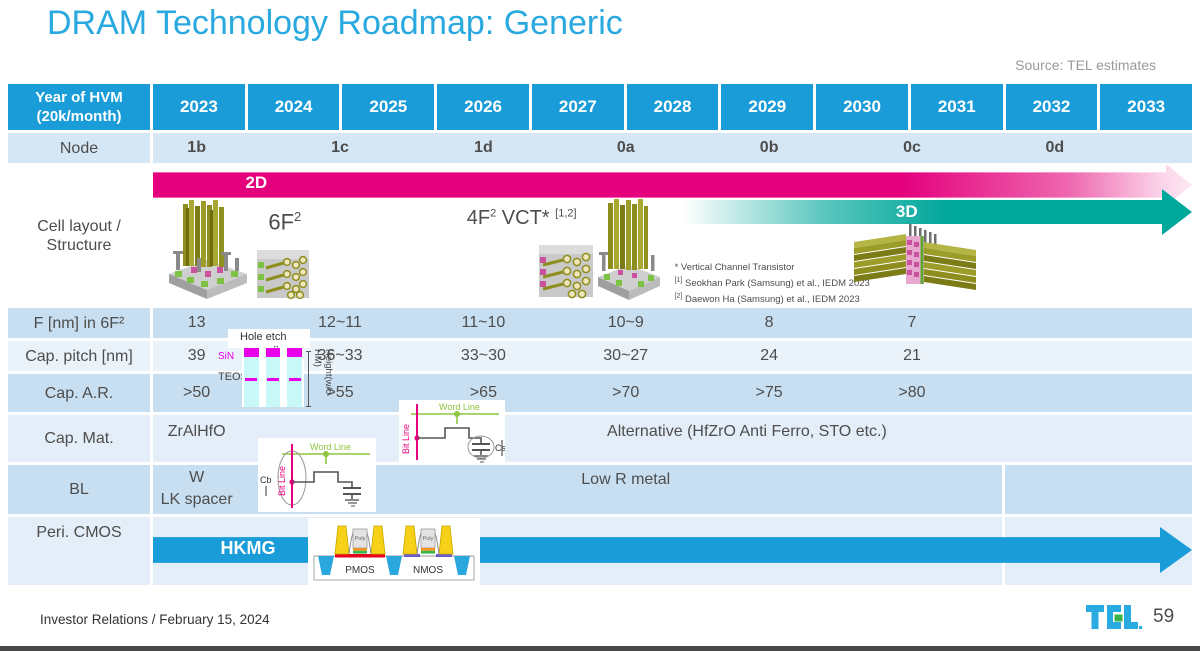  I want to click on 3d-arrow-label: 3D, so click(906, 211).